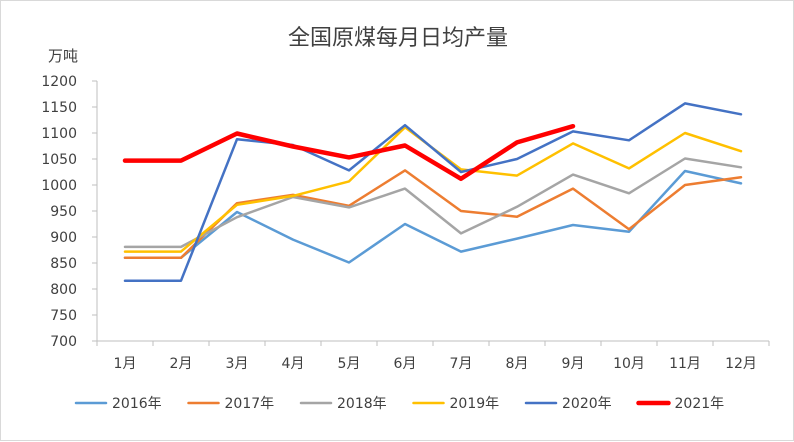 This screenshot has height=442, width=794. Describe the element at coordinates (700, 404) in the screenshot. I see `legend-label: 2021年` at that location.